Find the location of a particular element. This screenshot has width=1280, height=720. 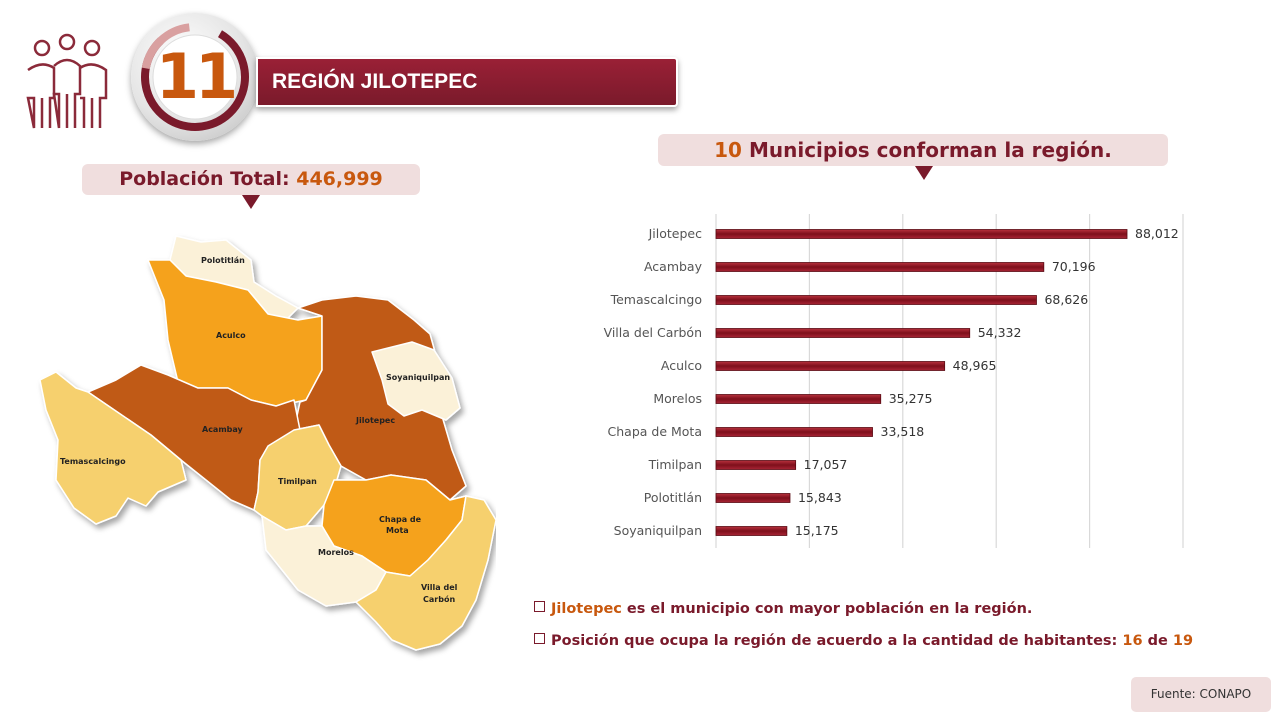

map-label-temascalcingo: Temascalcingo is located at coordinates (93, 461).